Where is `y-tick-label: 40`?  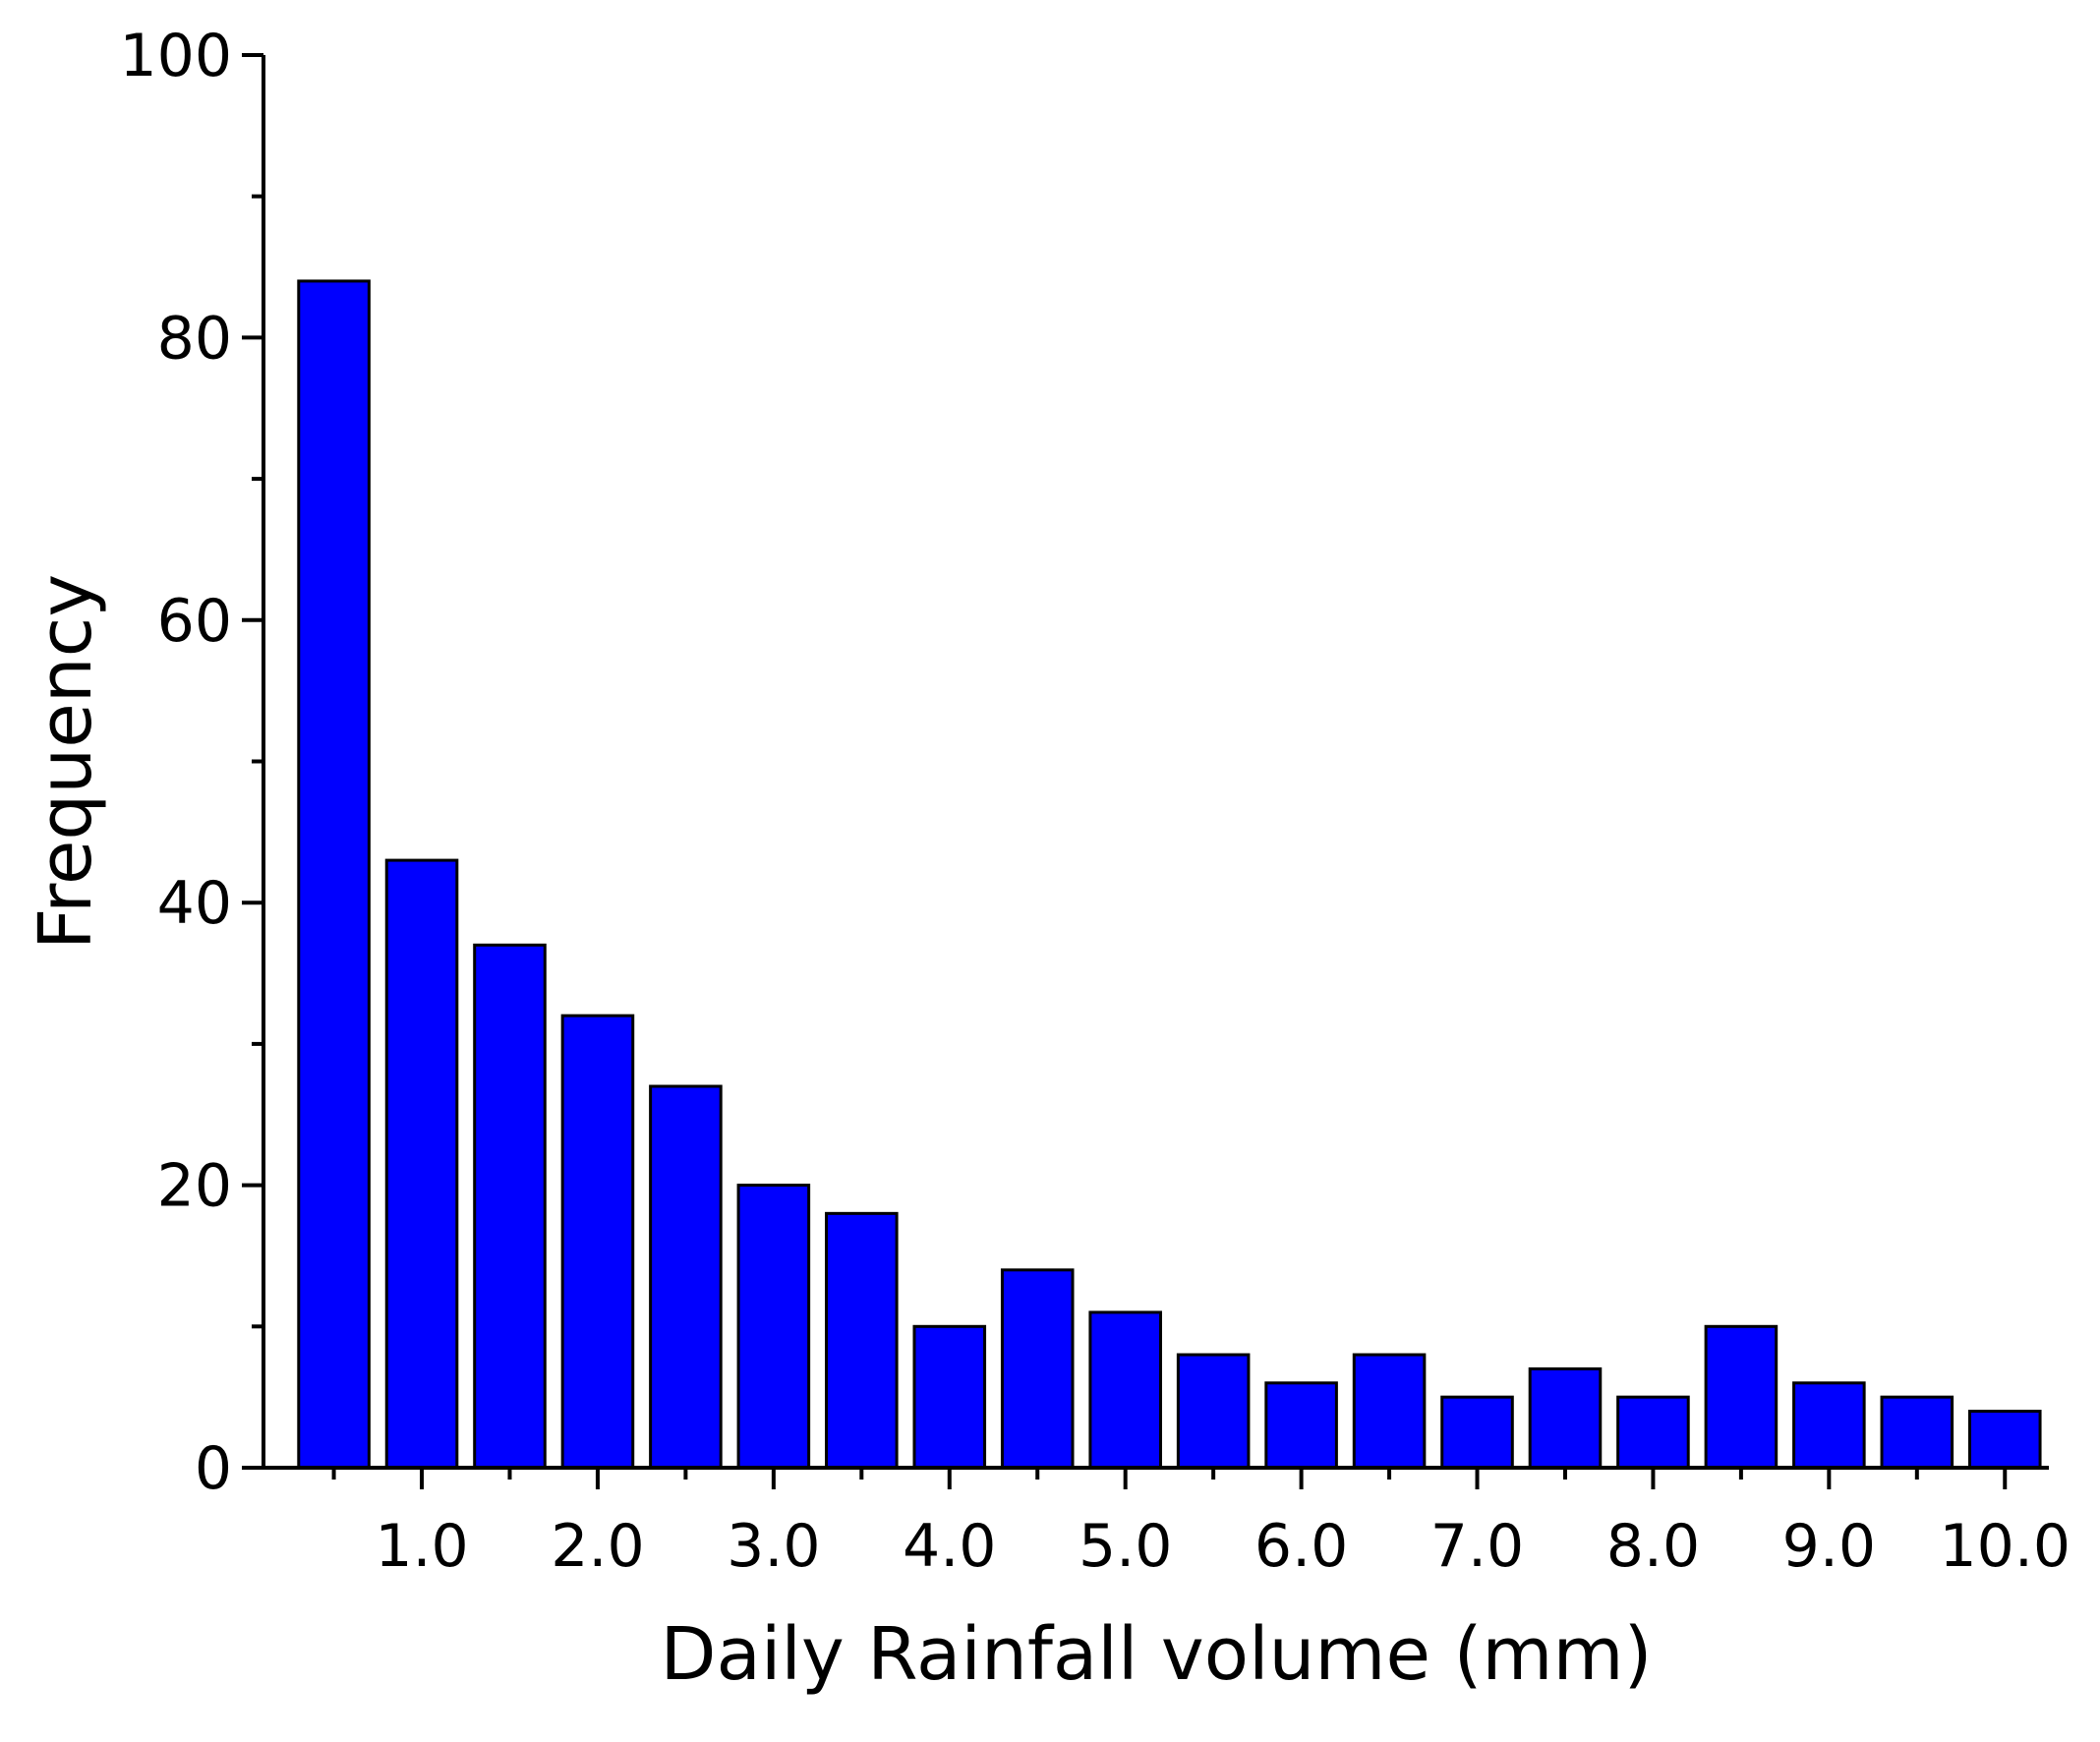
y-tick-label: 40 is located at coordinates (194, 903).